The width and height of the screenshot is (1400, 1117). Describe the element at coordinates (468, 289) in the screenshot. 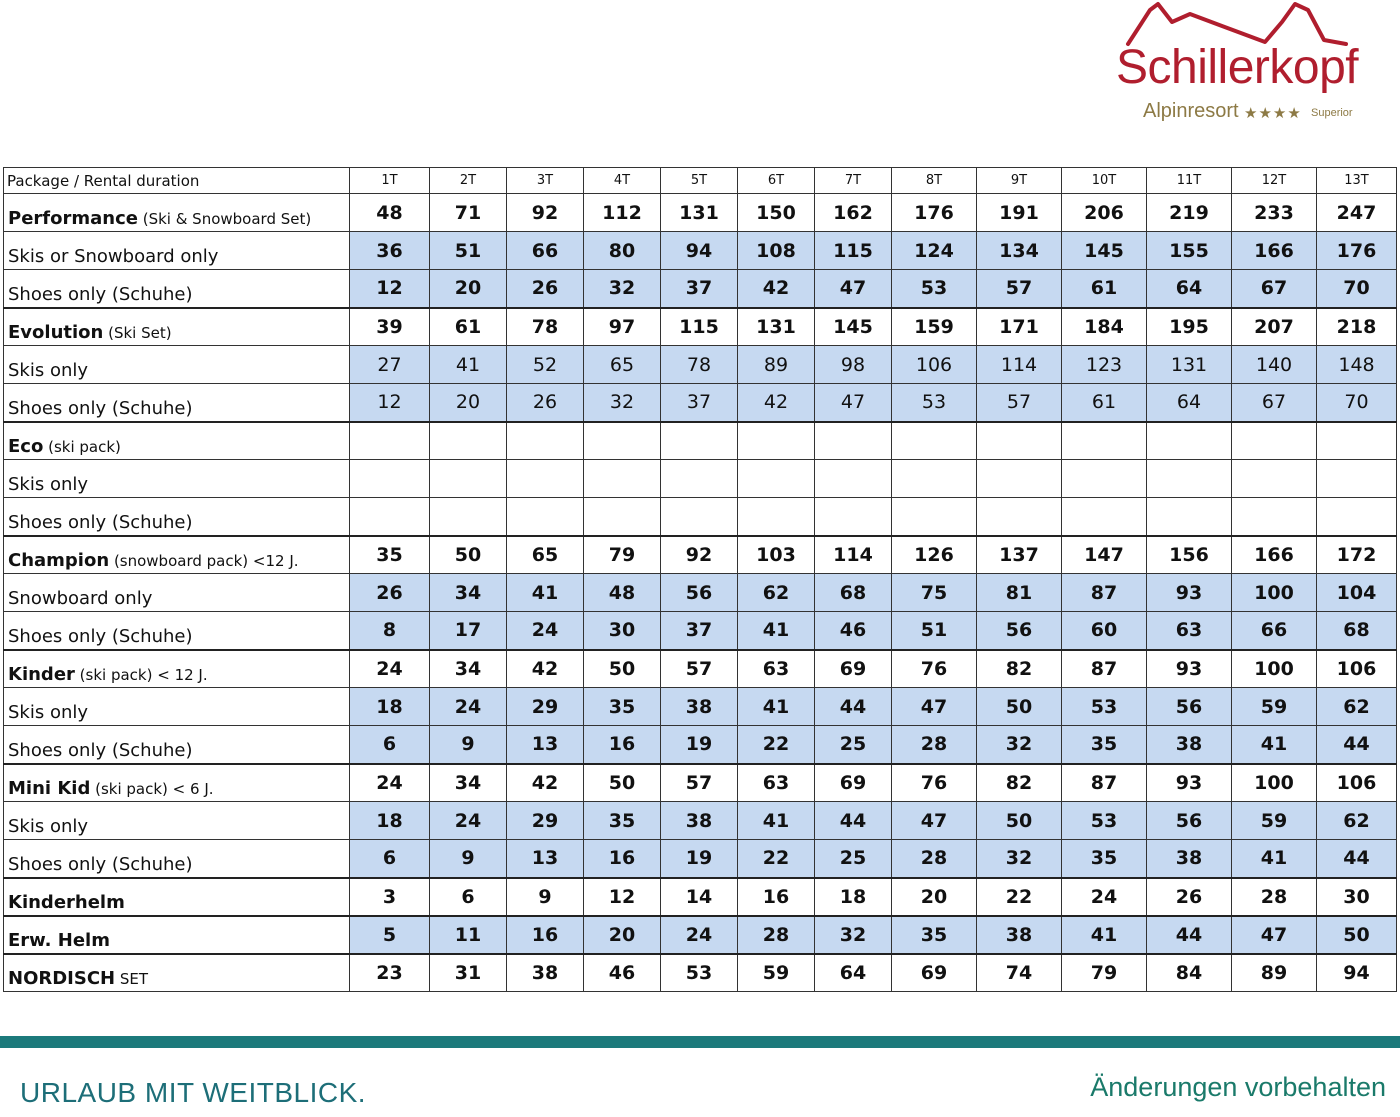

I see `price-cell-2t: 20` at that location.